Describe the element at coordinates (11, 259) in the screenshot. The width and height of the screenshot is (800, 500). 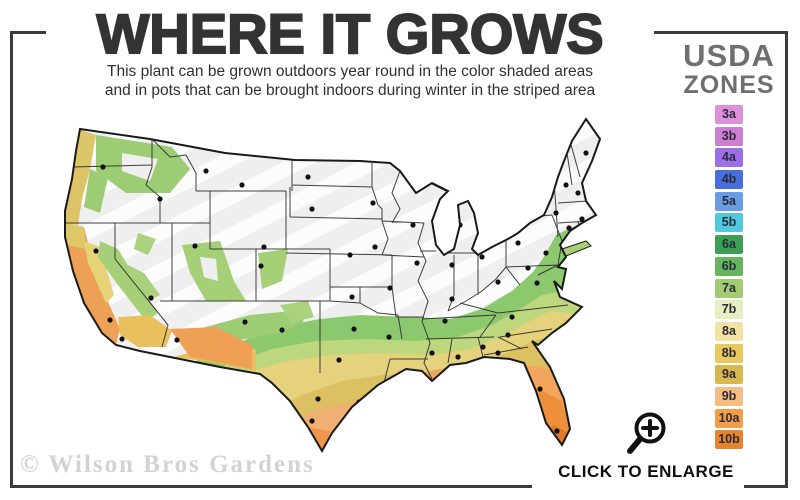
I see `frame-left-border` at that location.